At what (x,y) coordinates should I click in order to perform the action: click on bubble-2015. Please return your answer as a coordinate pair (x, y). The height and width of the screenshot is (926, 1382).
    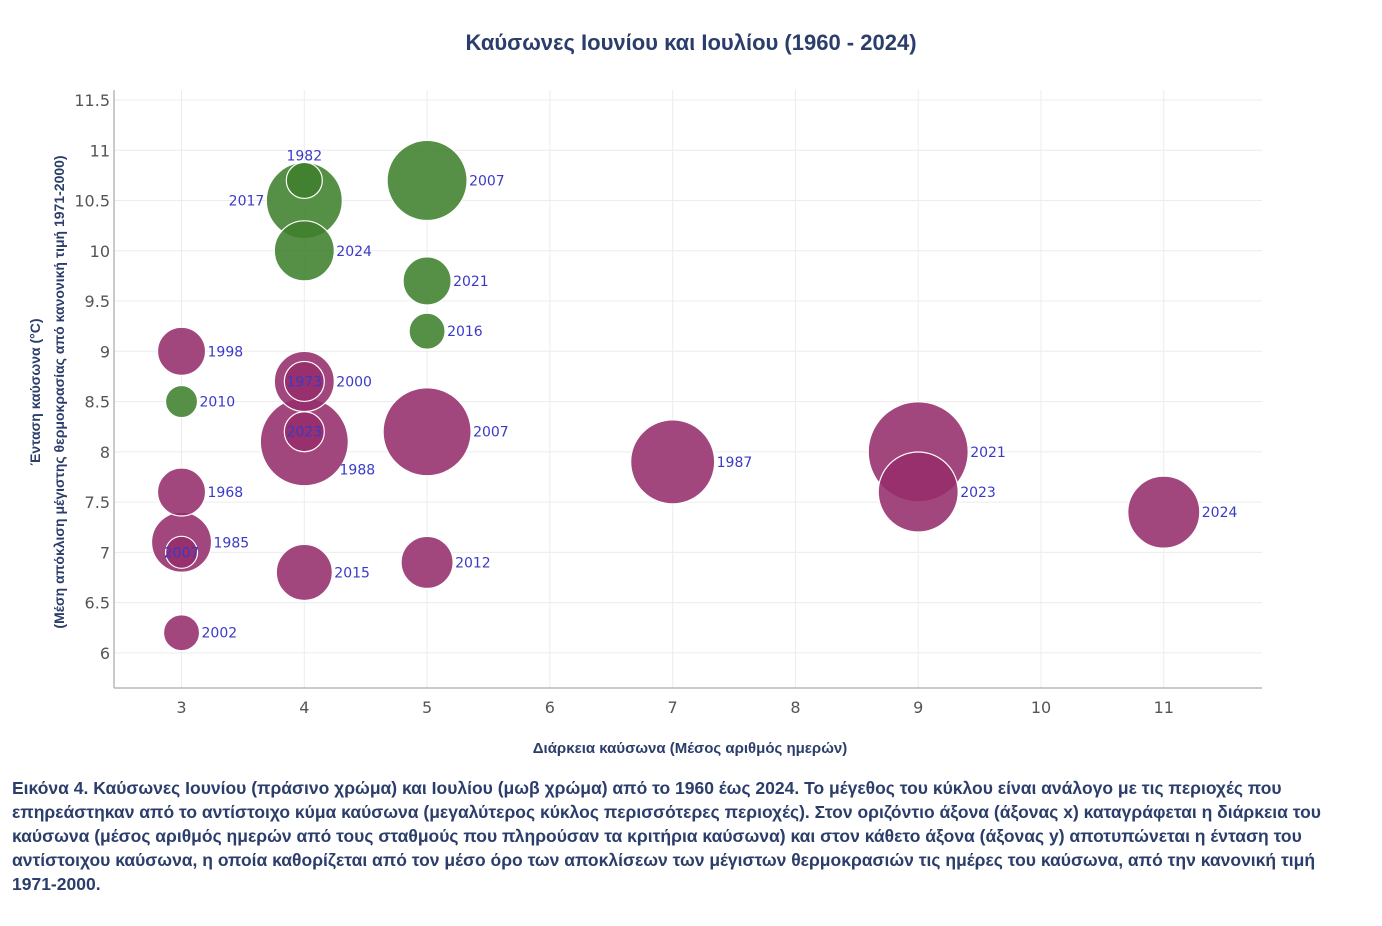
    Looking at the image, I should click on (304, 572).